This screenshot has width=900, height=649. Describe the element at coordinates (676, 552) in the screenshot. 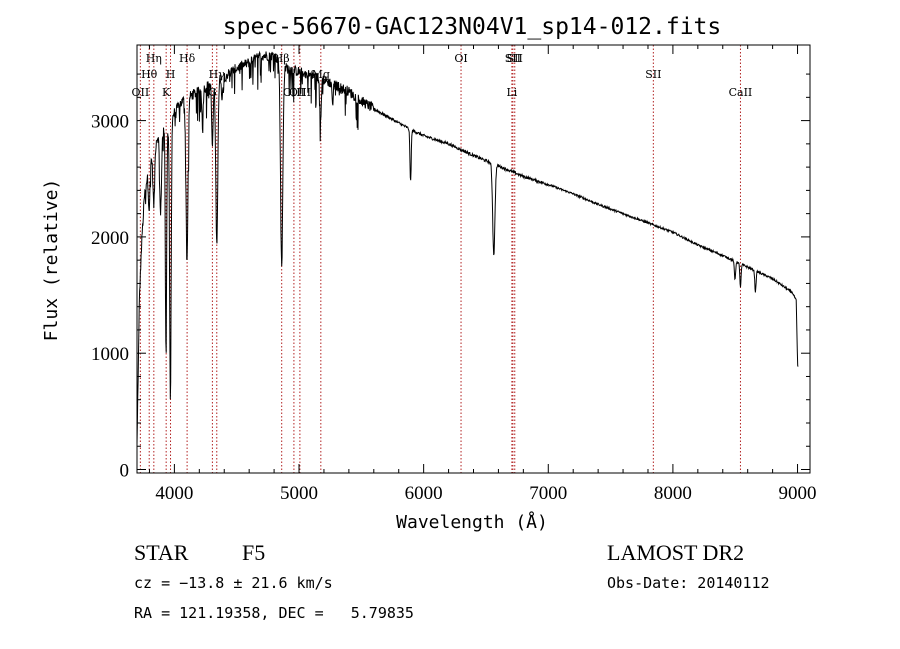

I see `survey-name: LAMOST DR2` at that location.